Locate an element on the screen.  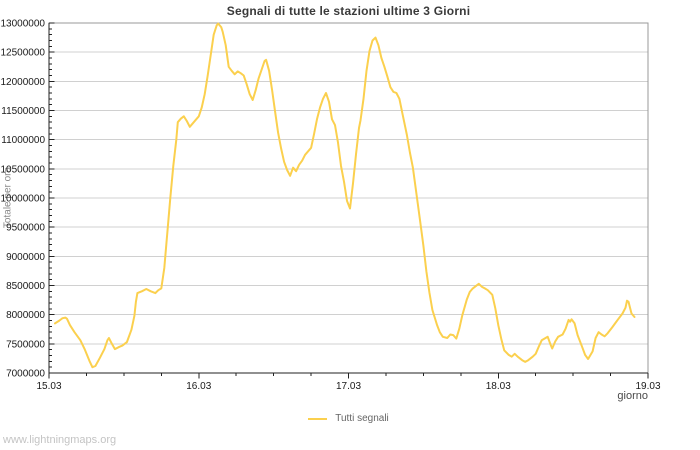
svg-text: 8000000 is located at coordinates (25, 315).